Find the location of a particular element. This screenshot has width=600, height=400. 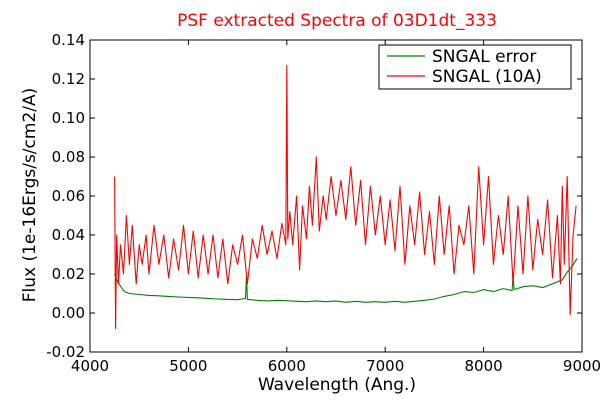

x-tick-label: 7000 is located at coordinates (385, 366).